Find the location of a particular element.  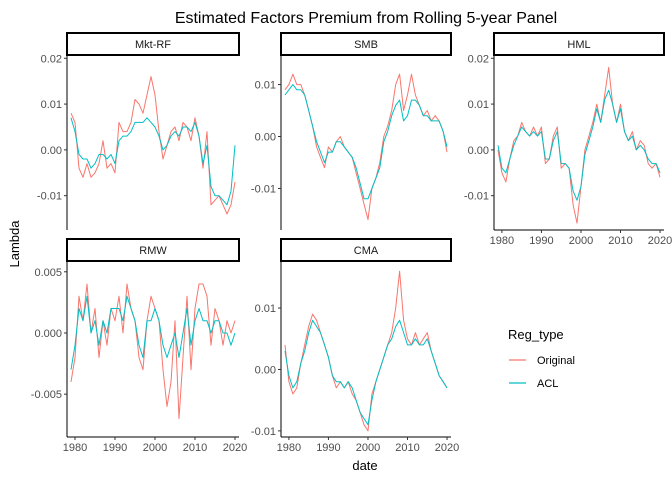

panel-mkt-rf: Mkt-RF 0.02 0.01 0.00 -0.01 is located at coordinates (138, 131).